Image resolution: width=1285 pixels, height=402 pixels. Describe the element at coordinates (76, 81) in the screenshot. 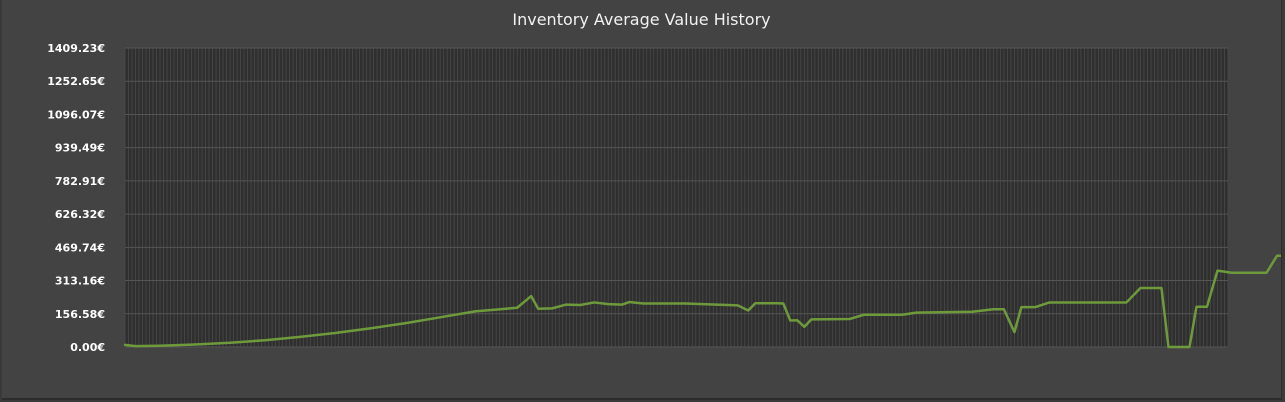

I see `y-tick-label: 1252.65€` at that location.